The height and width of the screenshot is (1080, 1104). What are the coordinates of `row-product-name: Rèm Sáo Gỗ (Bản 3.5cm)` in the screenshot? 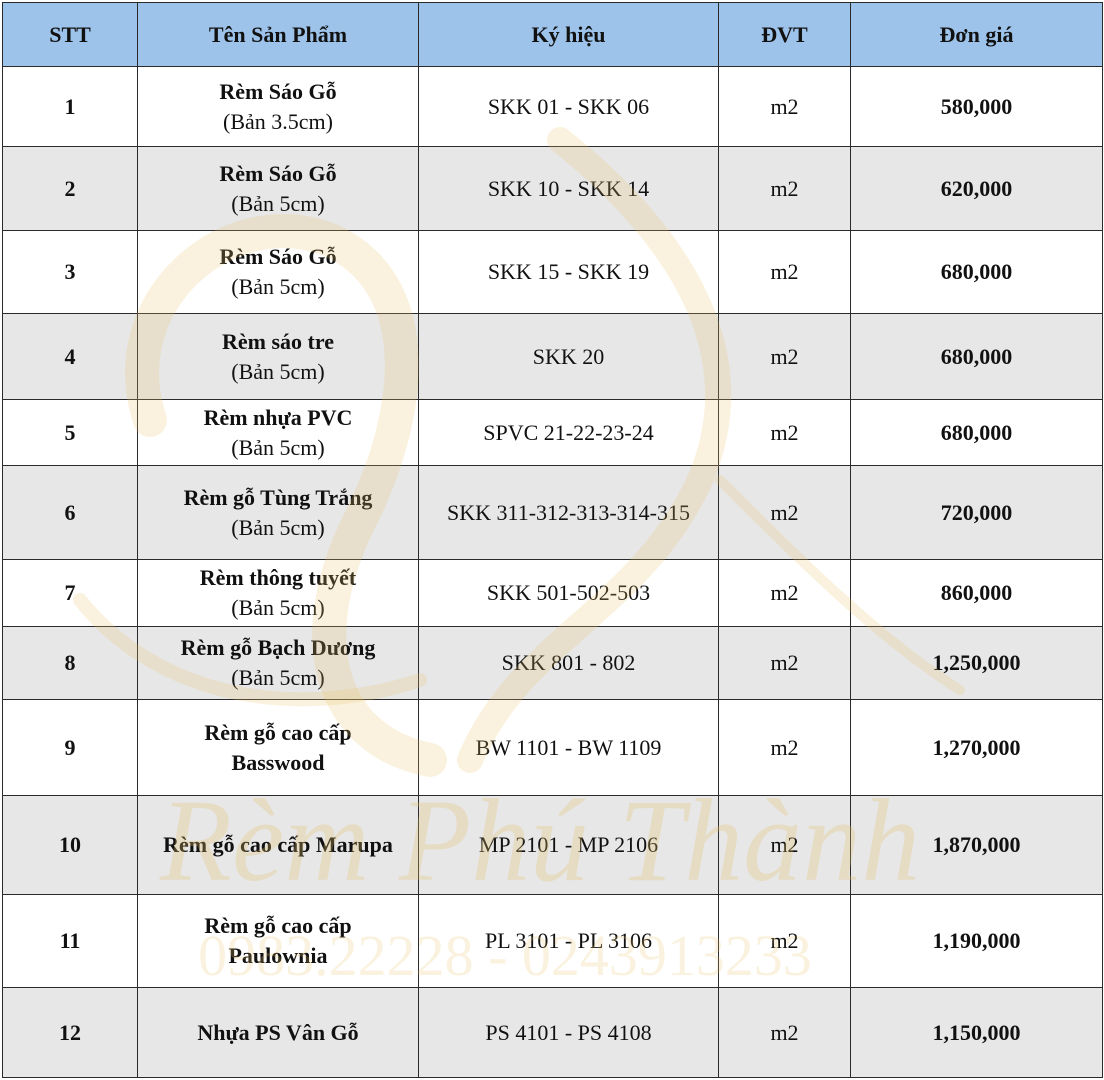 It's located at (278, 106).